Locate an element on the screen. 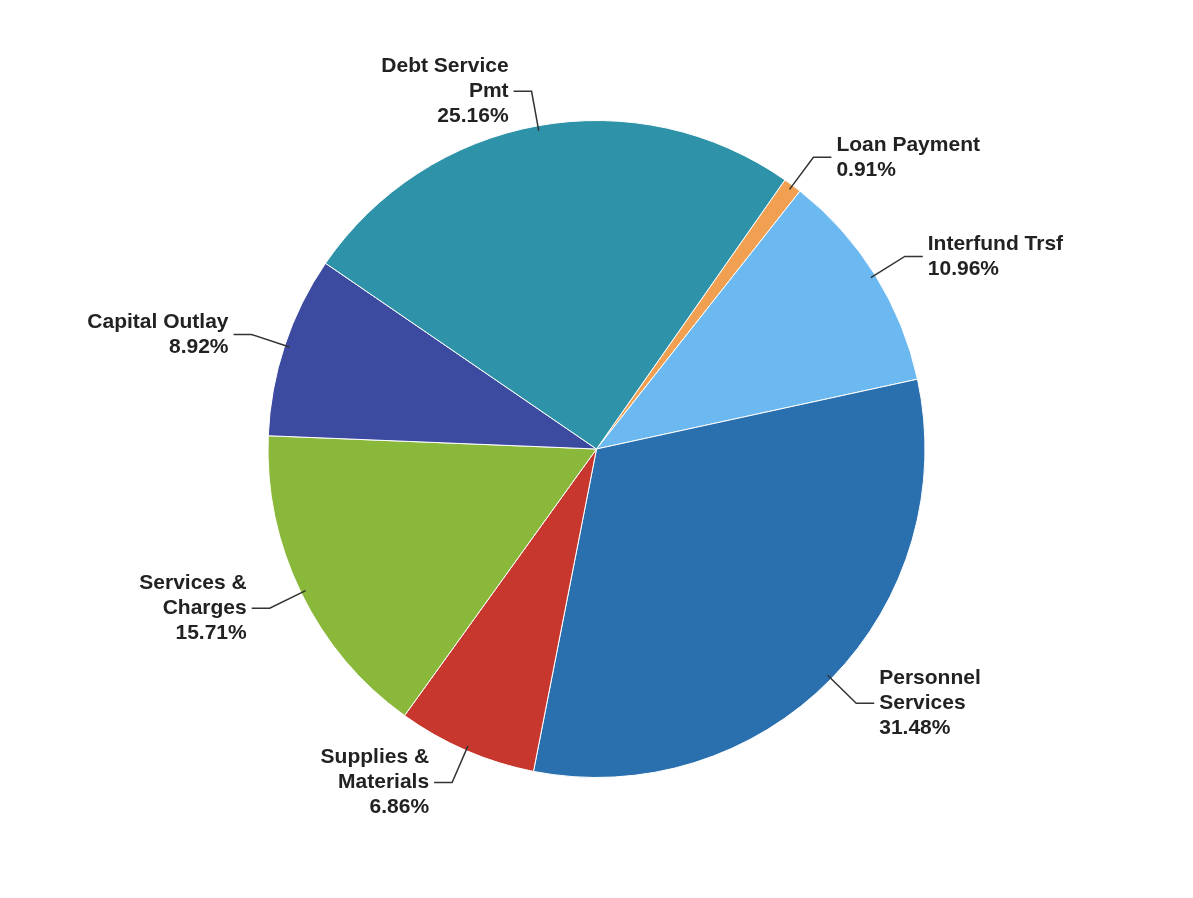 The image size is (1193, 898). data-label: 10.96% is located at coordinates (963, 267).